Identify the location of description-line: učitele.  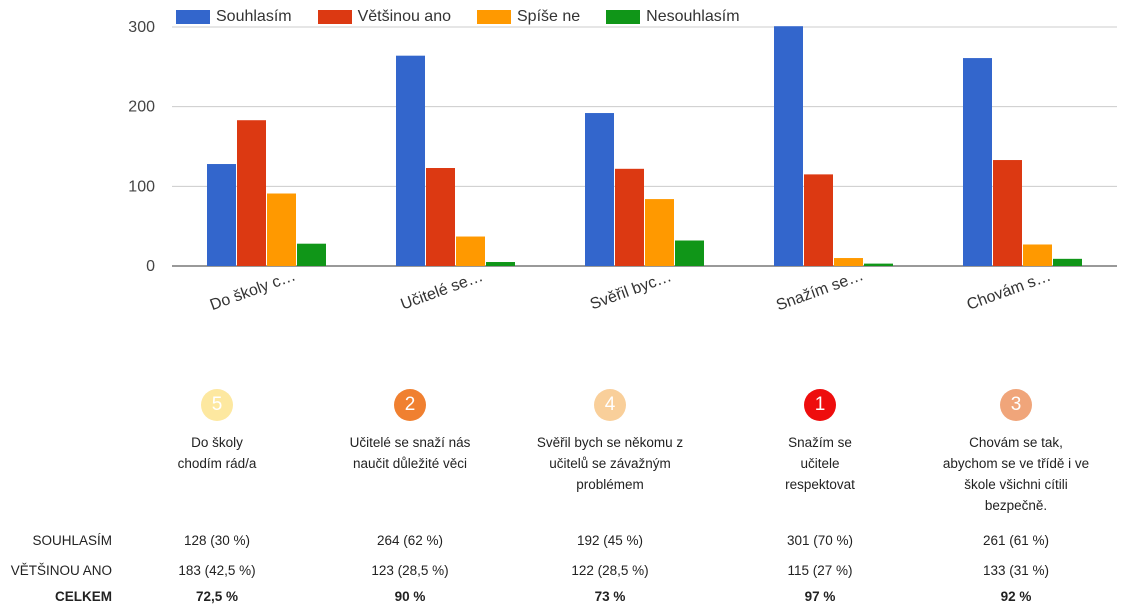
(820, 463).